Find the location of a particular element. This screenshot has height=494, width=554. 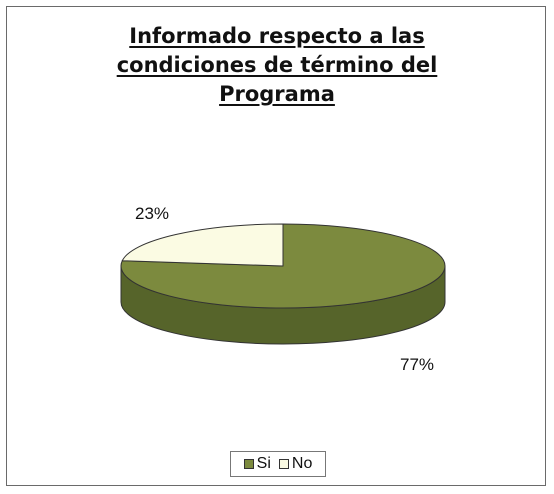

legend-swatch-si is located at coordinates (248, 464).